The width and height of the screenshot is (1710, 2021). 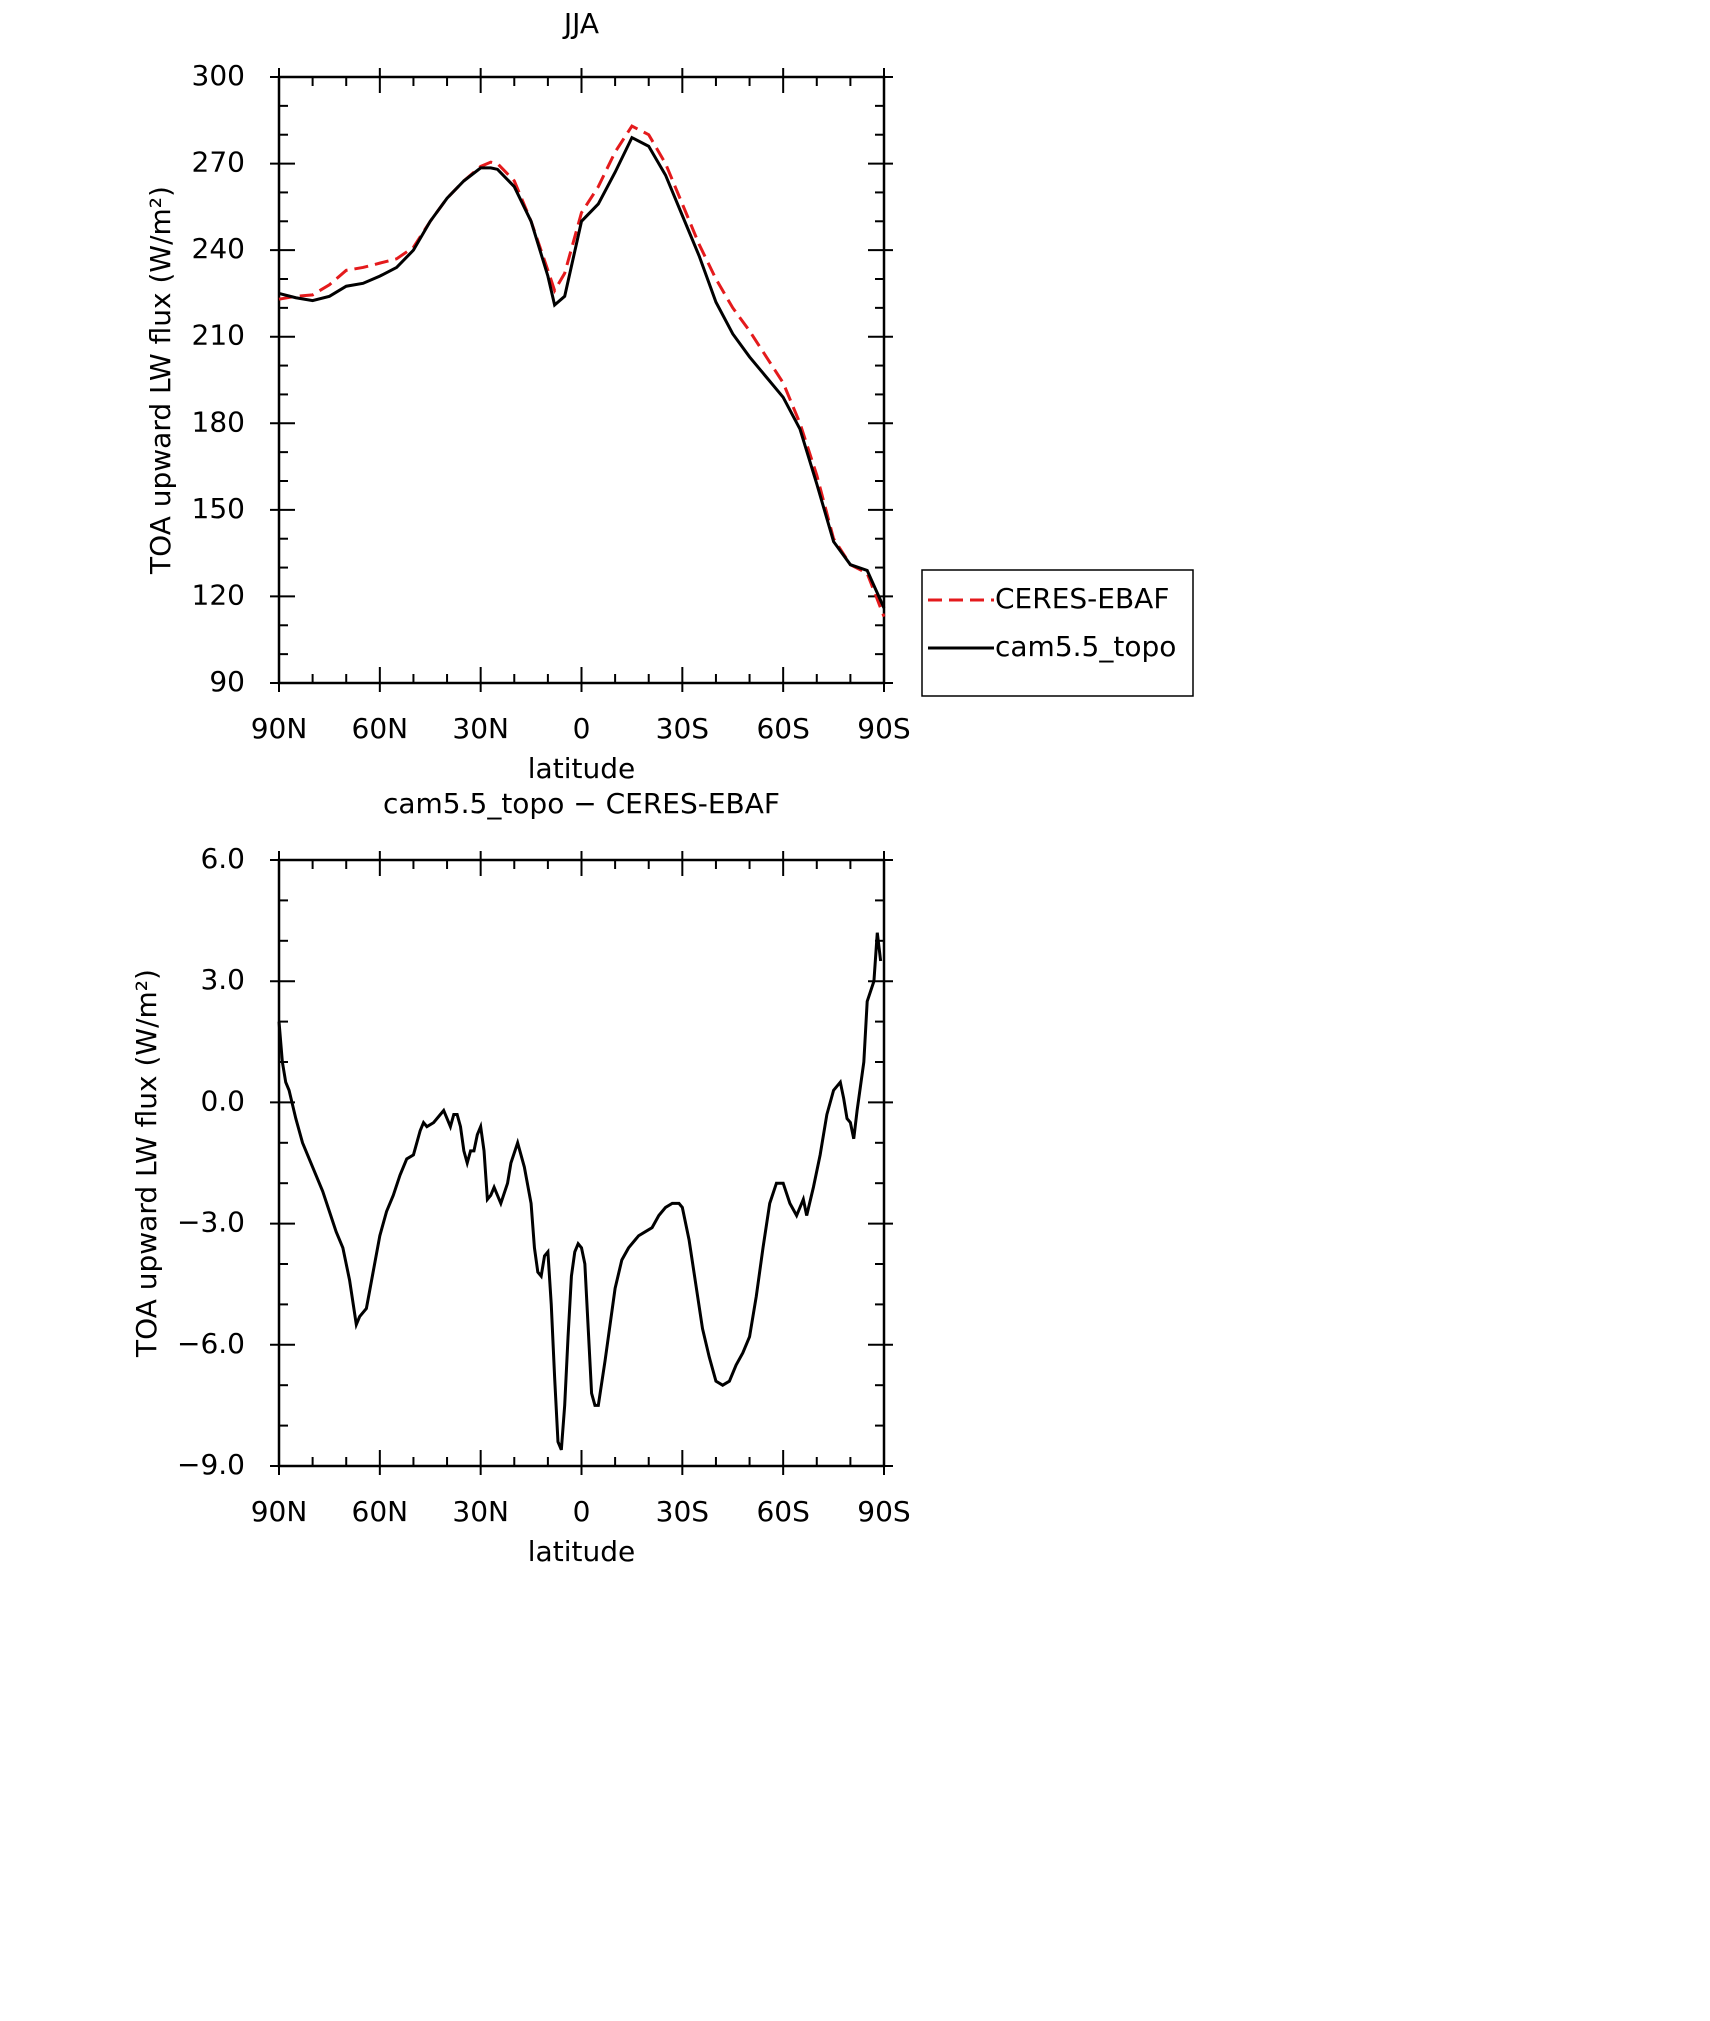 I want to click on y-tick-label: 210, so click(x=218, y=335).